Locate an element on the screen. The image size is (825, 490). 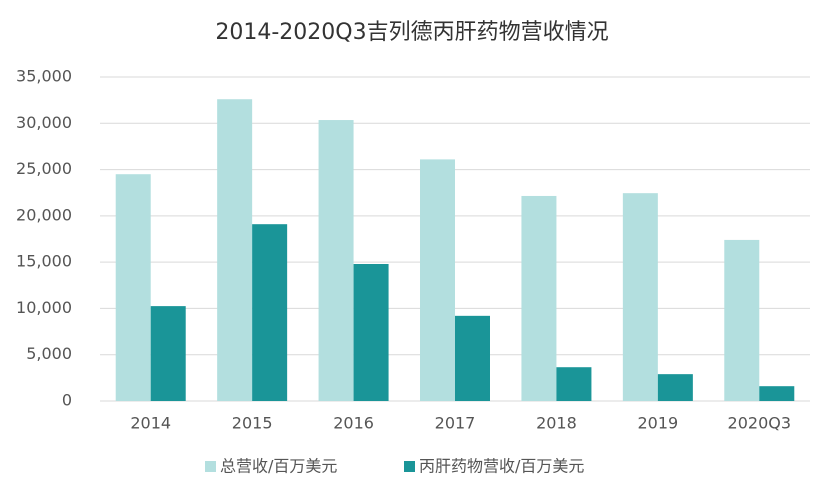
y-tick-label: 15,000 is located at coordinates (44, 261).